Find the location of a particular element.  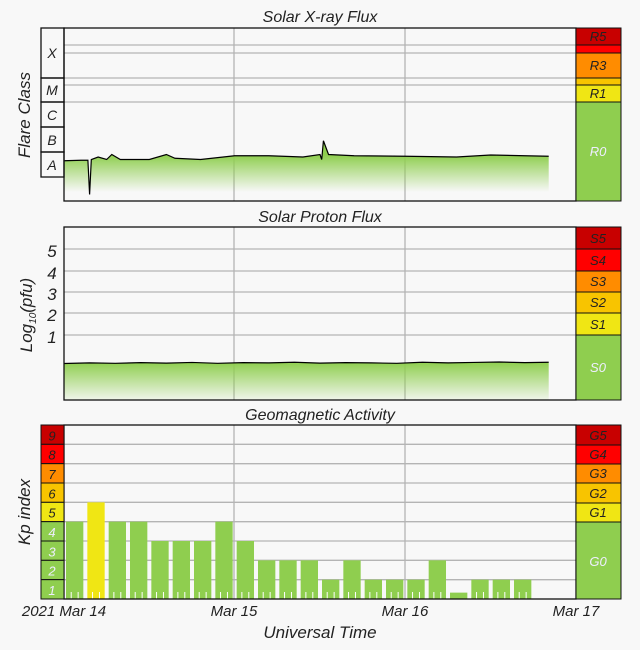

scale-s0: S0 is located at coordinates (598, 367).